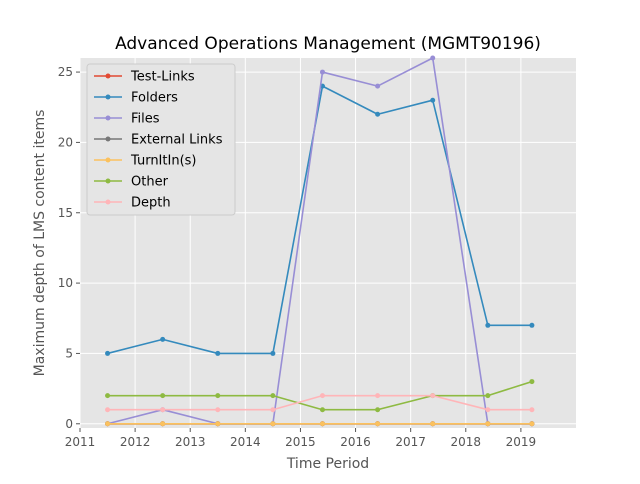 The width and height of the screenshot is (640, 484). What do you see at coordinates (355, 442) in the screenshot?
I see `x-tick-label: 2016` at bounding box center [355, 442].